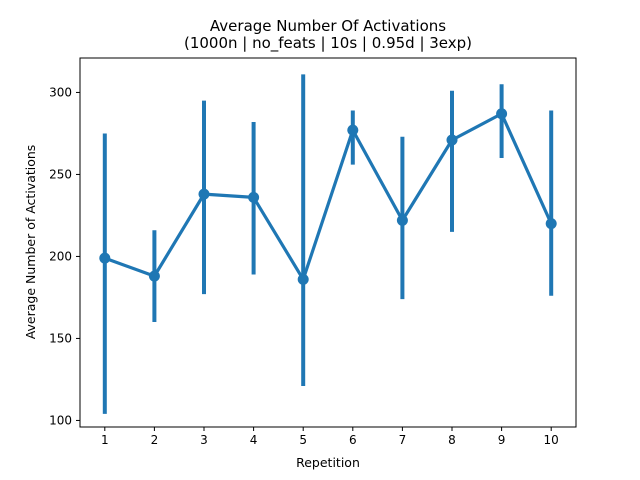 The height and width of the screenshot is (480, 640). Describe the element at coordinates (328, 43) in the screenshot. I see `chart-subtitle: (1000n | no_feats | 10s | 0.95d | 3exp)` at that location.